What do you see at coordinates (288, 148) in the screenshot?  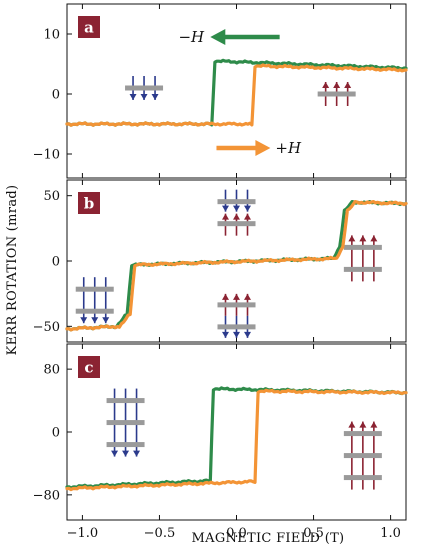 I see `plus-h-label: +H` at bounding box center [288, 148].